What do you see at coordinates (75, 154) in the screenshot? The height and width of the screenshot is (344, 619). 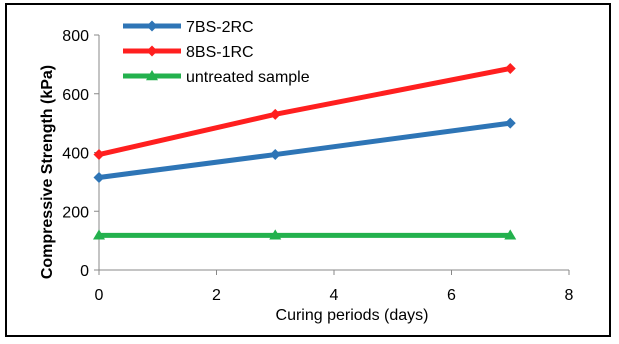 I see `y-tick-label: 400` at bounding box center [75, 154].